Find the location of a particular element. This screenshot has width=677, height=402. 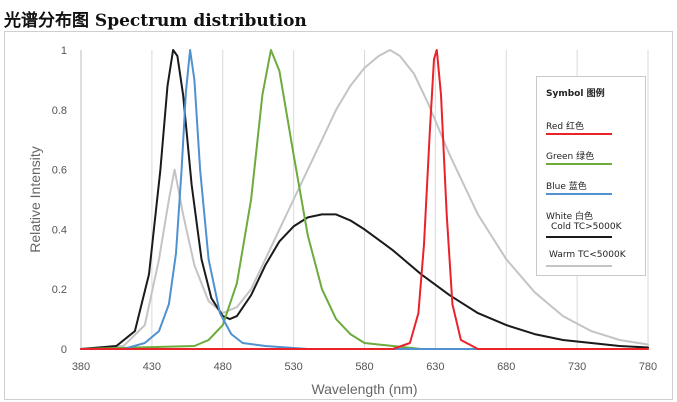

legend-swatch-cold is located at coordinates (579, 237).